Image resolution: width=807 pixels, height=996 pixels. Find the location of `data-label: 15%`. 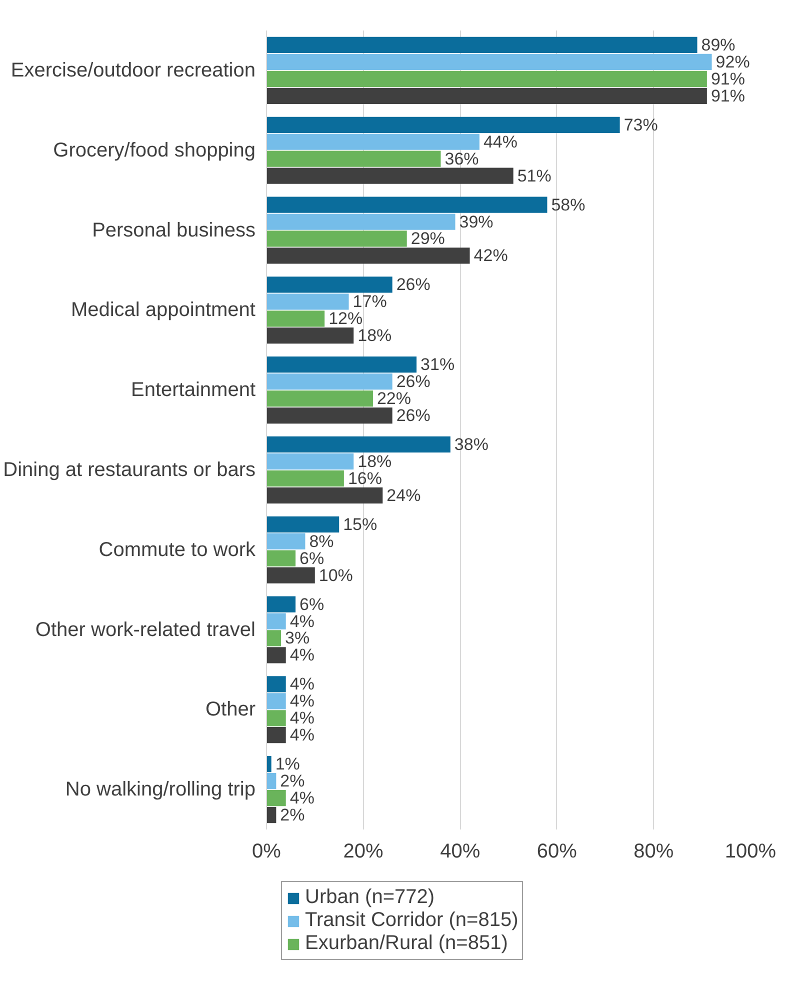

data-label: 15% is located at coordinates (360, 524).